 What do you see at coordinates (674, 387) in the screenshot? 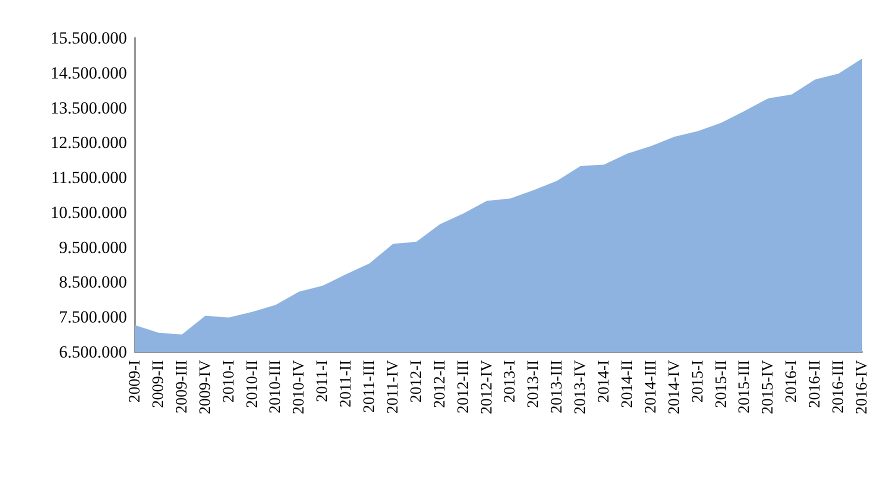
I see `x-tick-label: 2014-IV` at bounding box center [674, 387].